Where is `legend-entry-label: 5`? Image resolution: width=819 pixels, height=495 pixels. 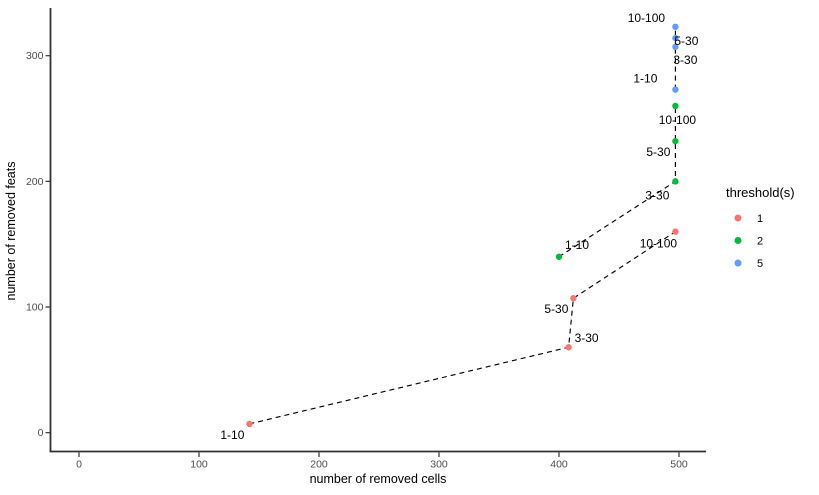 legend-entry-label: 5 is located at coordinates (760, 264).